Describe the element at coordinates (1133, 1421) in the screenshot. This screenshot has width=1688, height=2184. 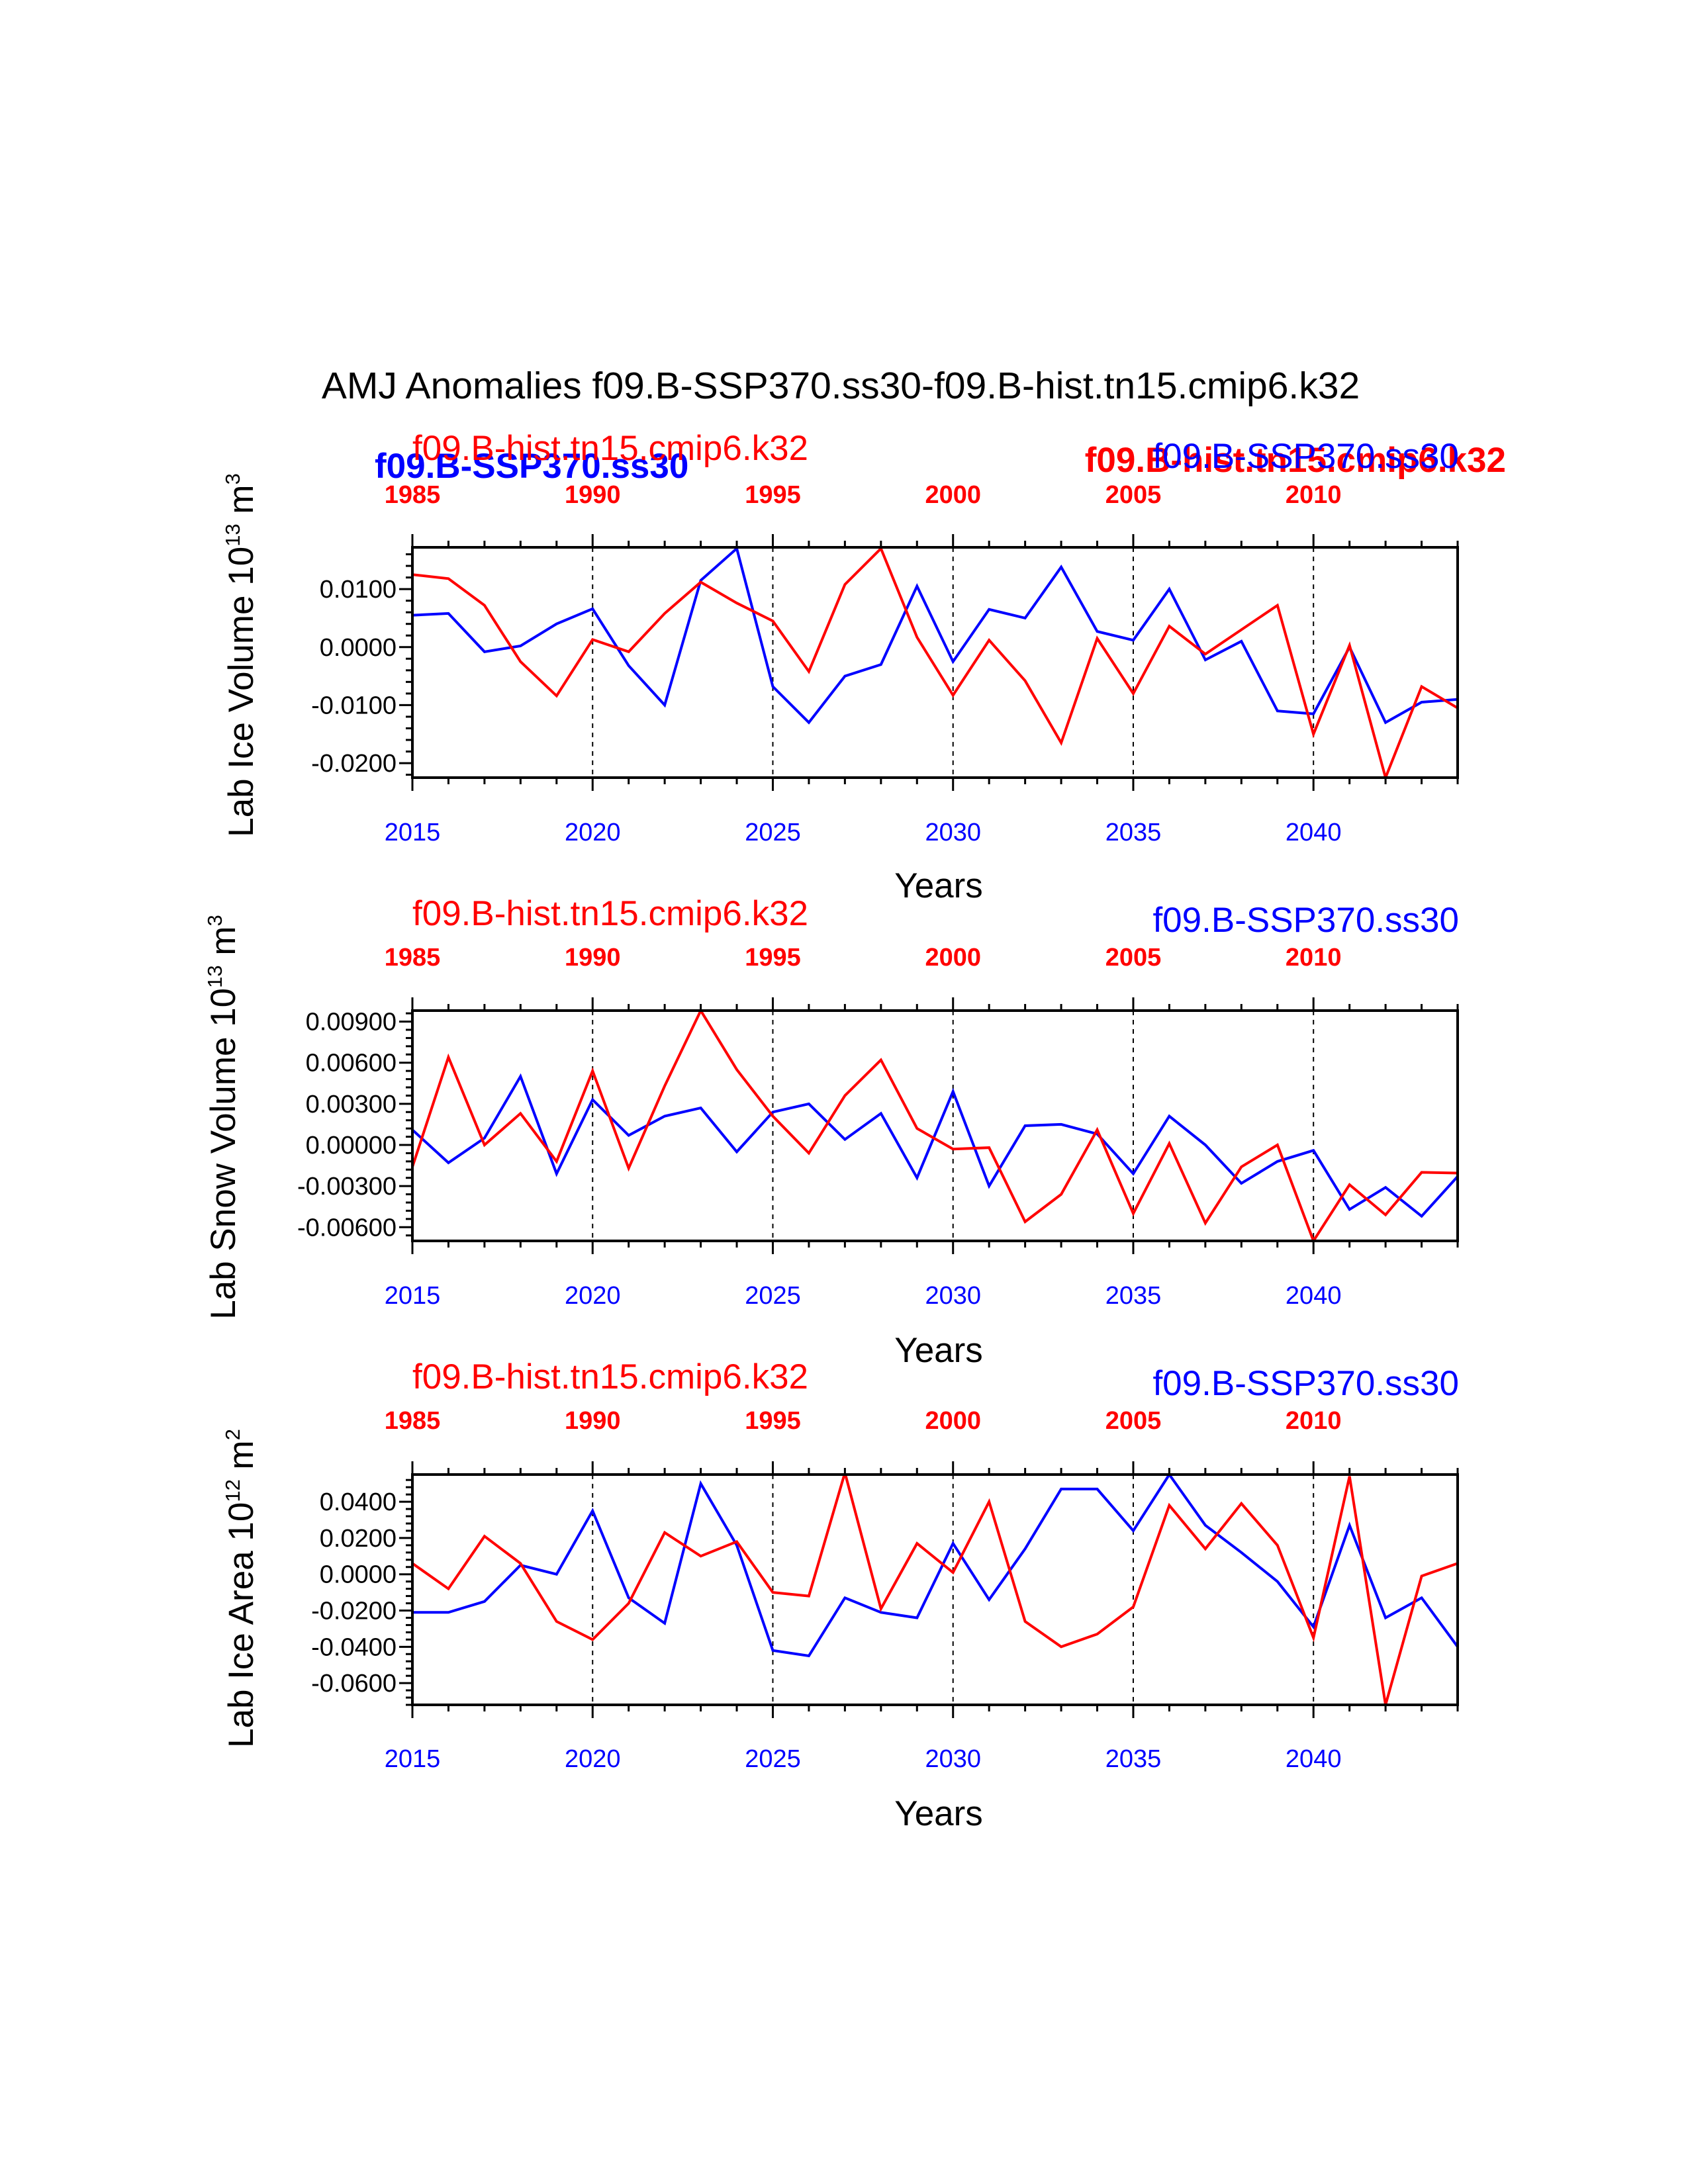
I see `panel-ice-area-top-xtick-label: 2005` at that location.